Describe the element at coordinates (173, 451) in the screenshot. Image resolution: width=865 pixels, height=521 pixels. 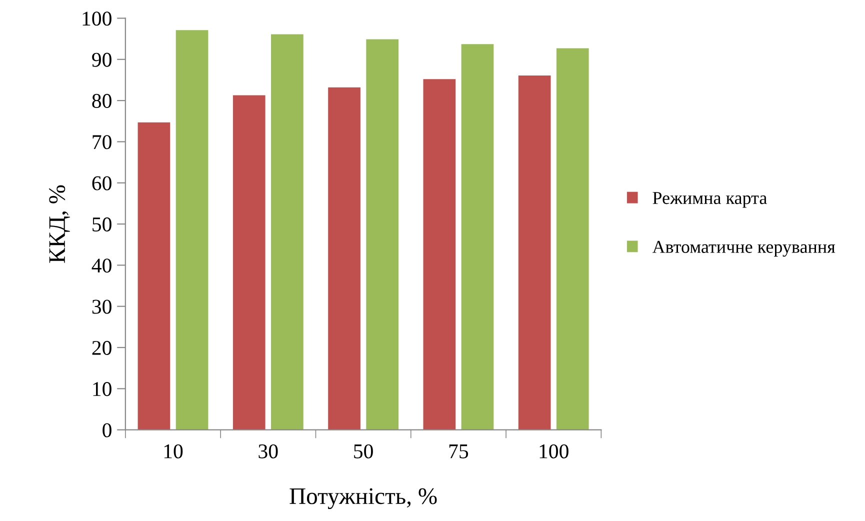
I see `x-tick-label: 10` at that location.